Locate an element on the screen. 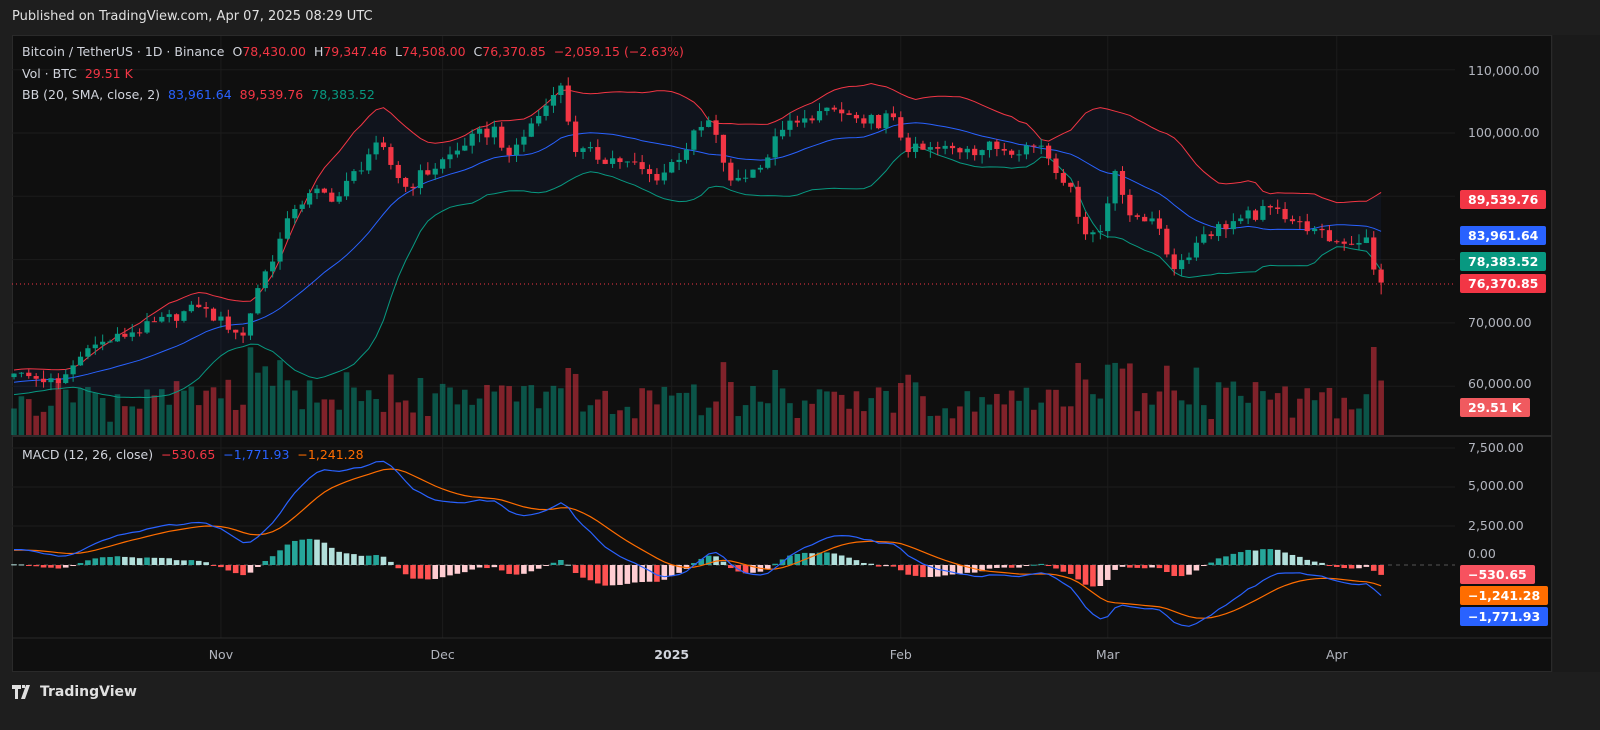  tradingview-footer: TradingView is located at coordinates (74, 692).